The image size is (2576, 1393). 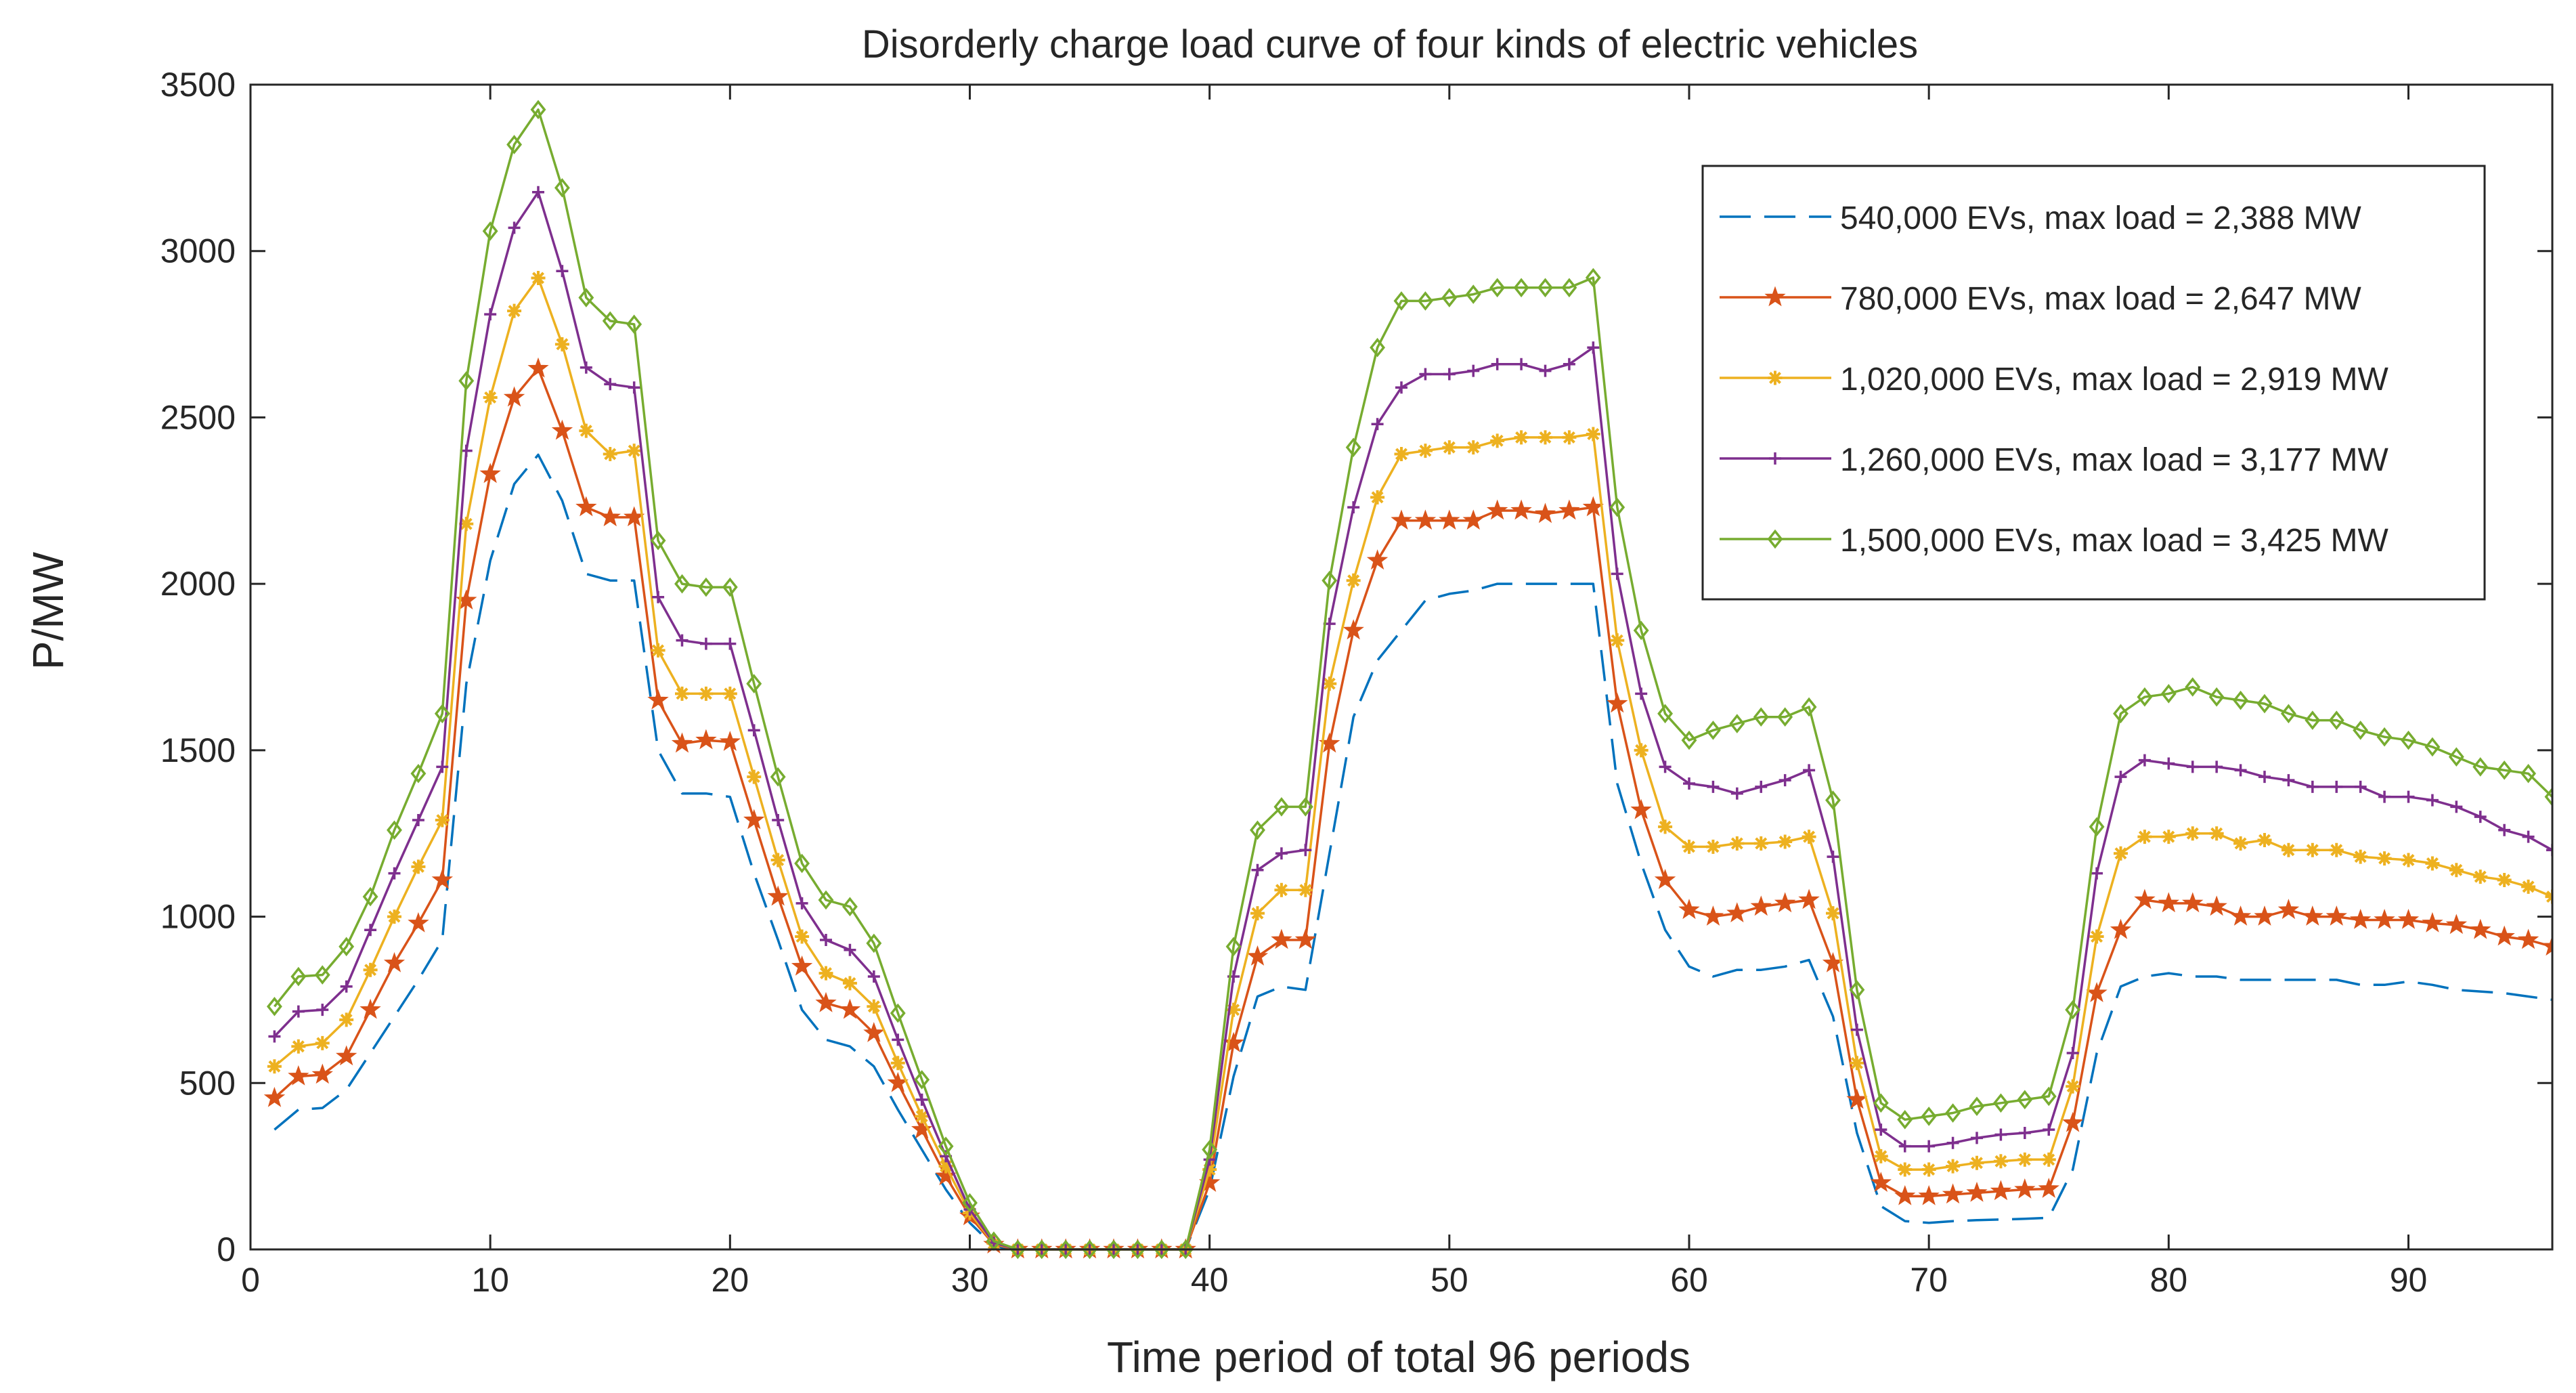 I want to click on x-tick-label-0: 0, so click(x=250, y=1280).